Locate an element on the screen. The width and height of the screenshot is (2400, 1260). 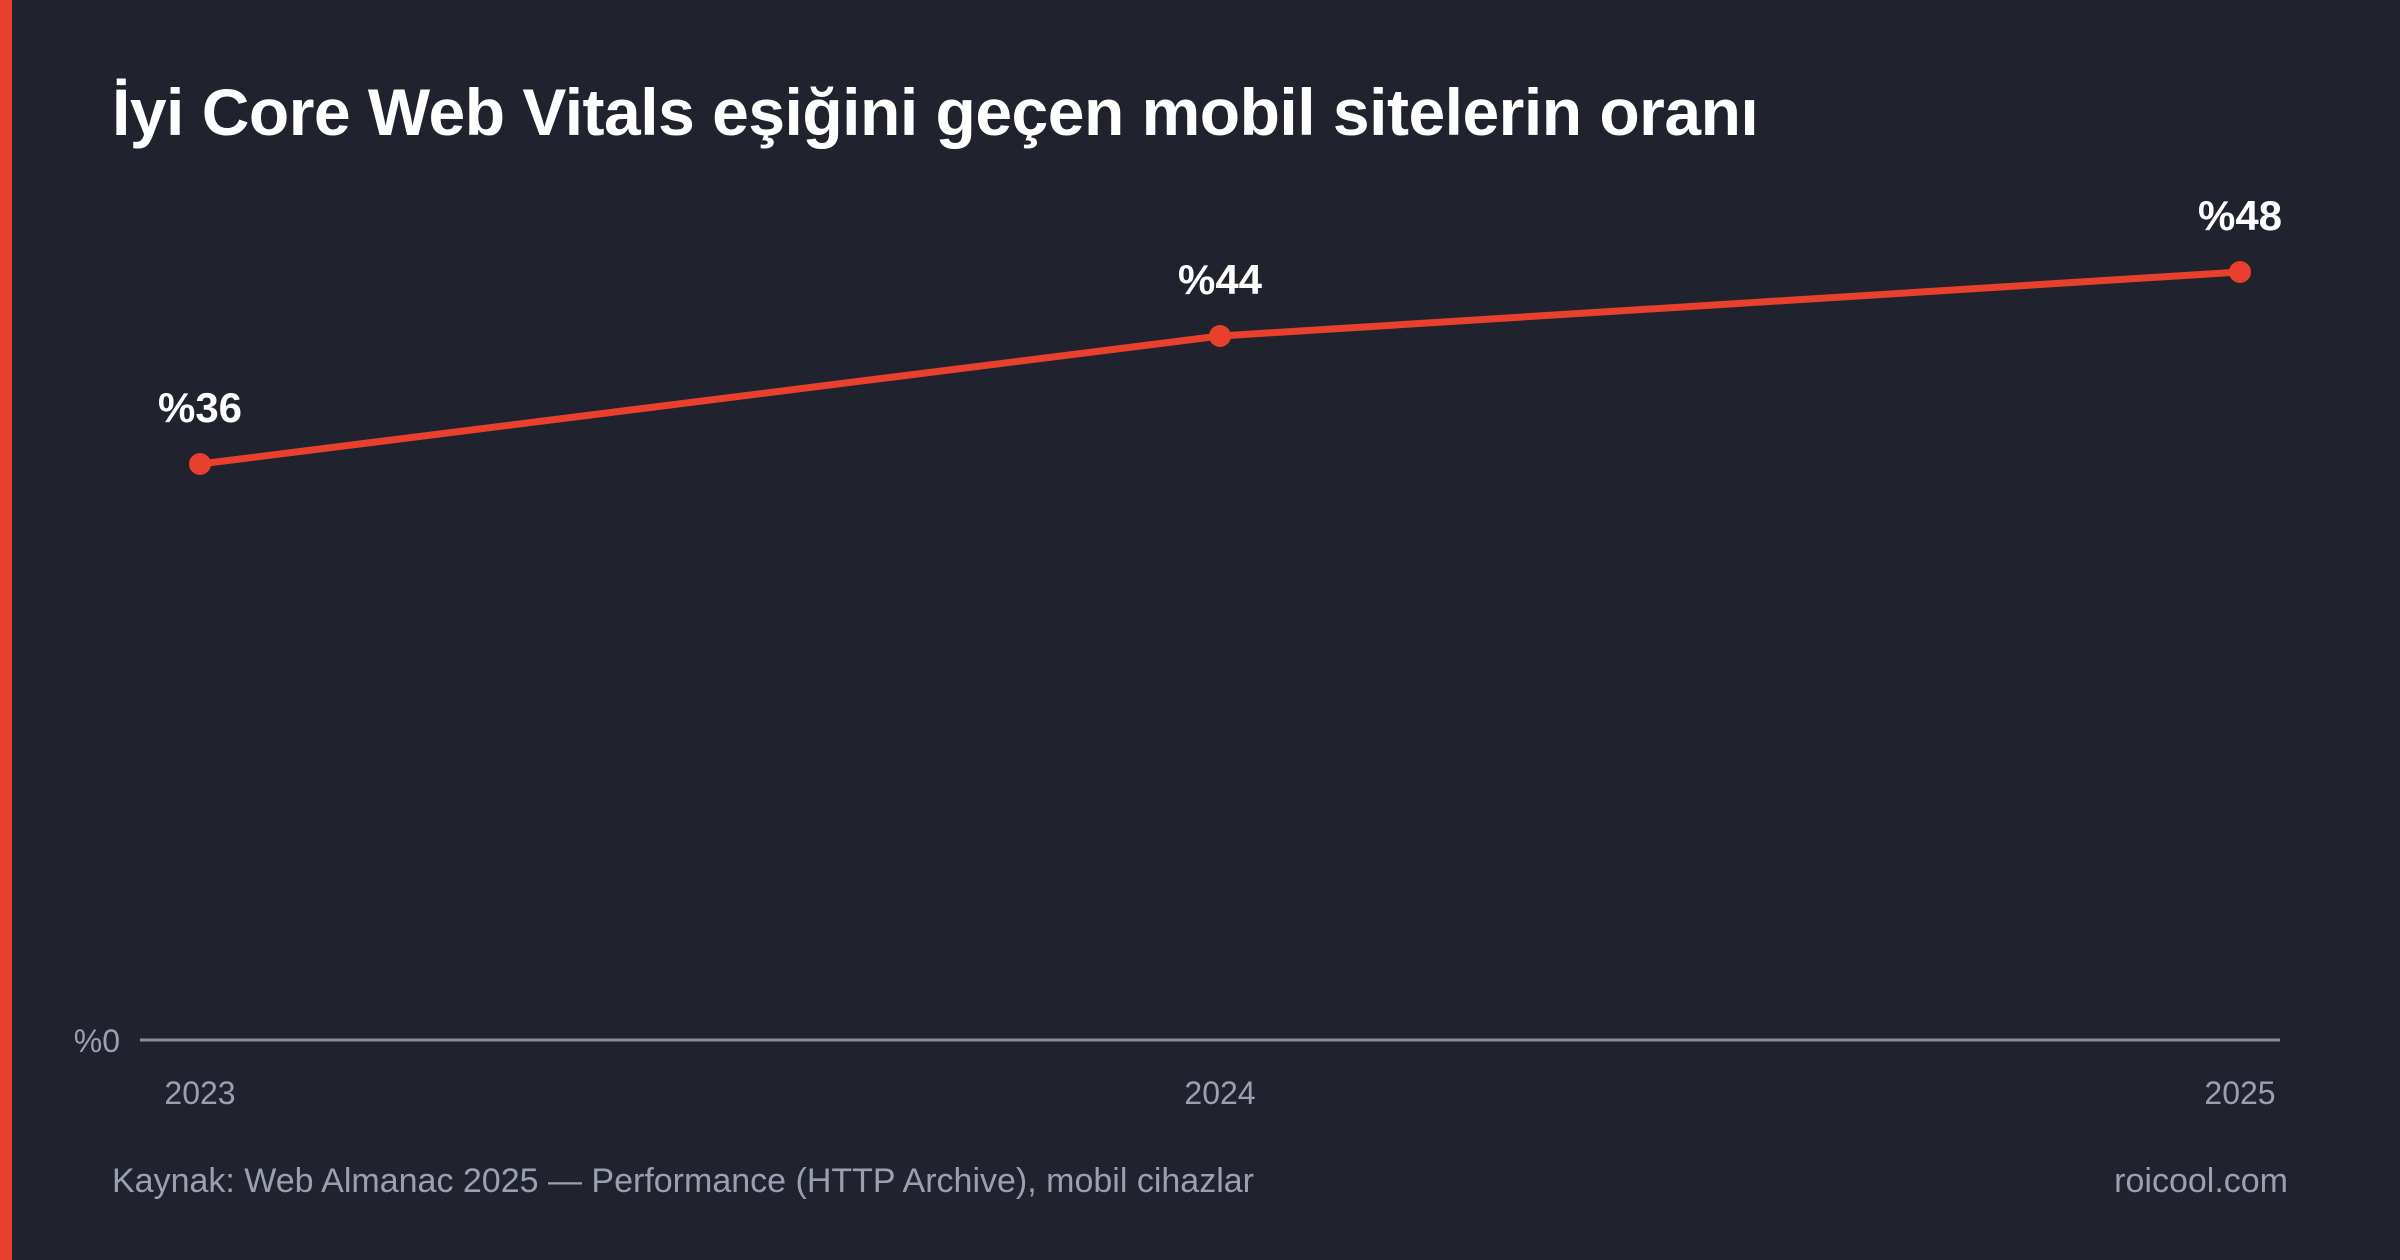
data-label: %48 is located at coordinates (2240, 215).